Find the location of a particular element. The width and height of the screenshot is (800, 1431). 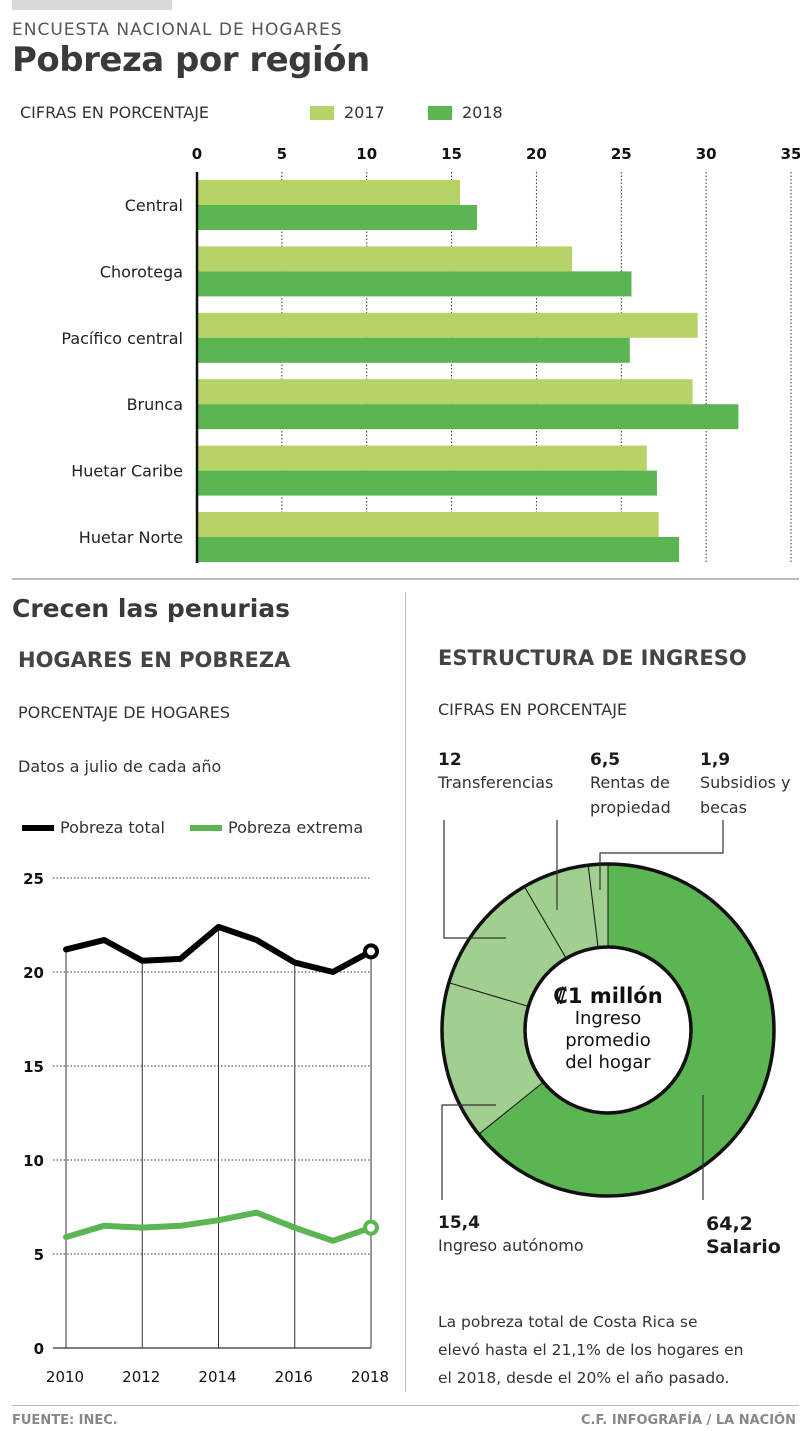

name-transferencias: Transferencias is located at coordinates (496, 782).